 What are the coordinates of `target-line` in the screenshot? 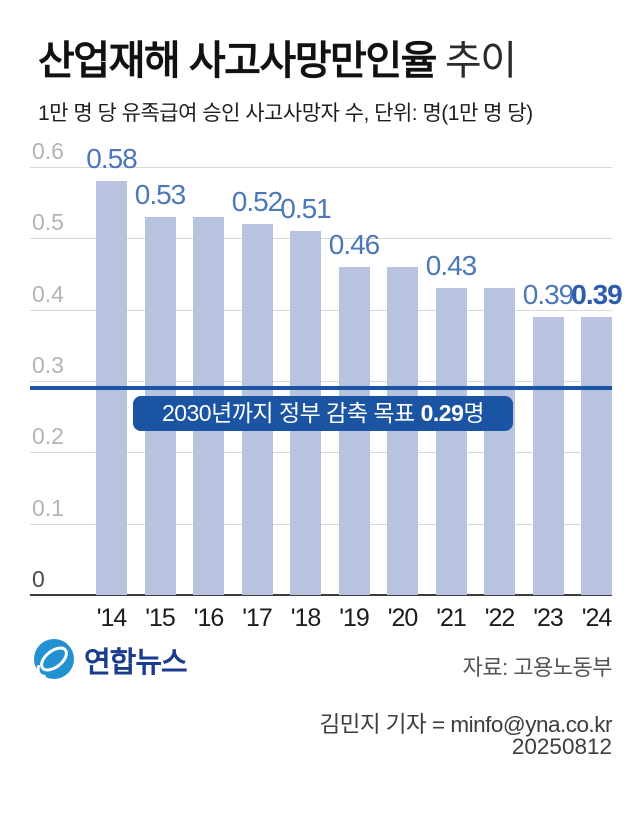 It's located at (321, 388).